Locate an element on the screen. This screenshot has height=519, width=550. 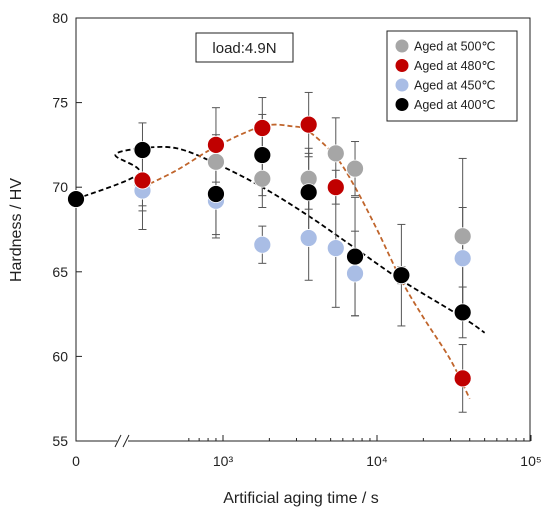
axis-break-gap is located at coordinates (122, 441).